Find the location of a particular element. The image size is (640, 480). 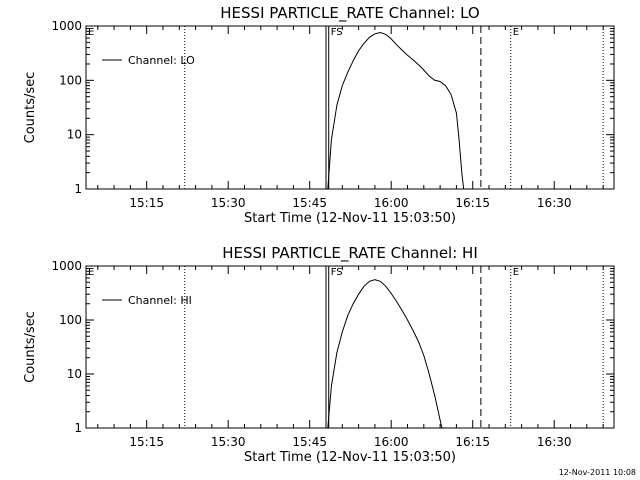

legend-entry: Channel: HI is located at coordinates (160, 300).